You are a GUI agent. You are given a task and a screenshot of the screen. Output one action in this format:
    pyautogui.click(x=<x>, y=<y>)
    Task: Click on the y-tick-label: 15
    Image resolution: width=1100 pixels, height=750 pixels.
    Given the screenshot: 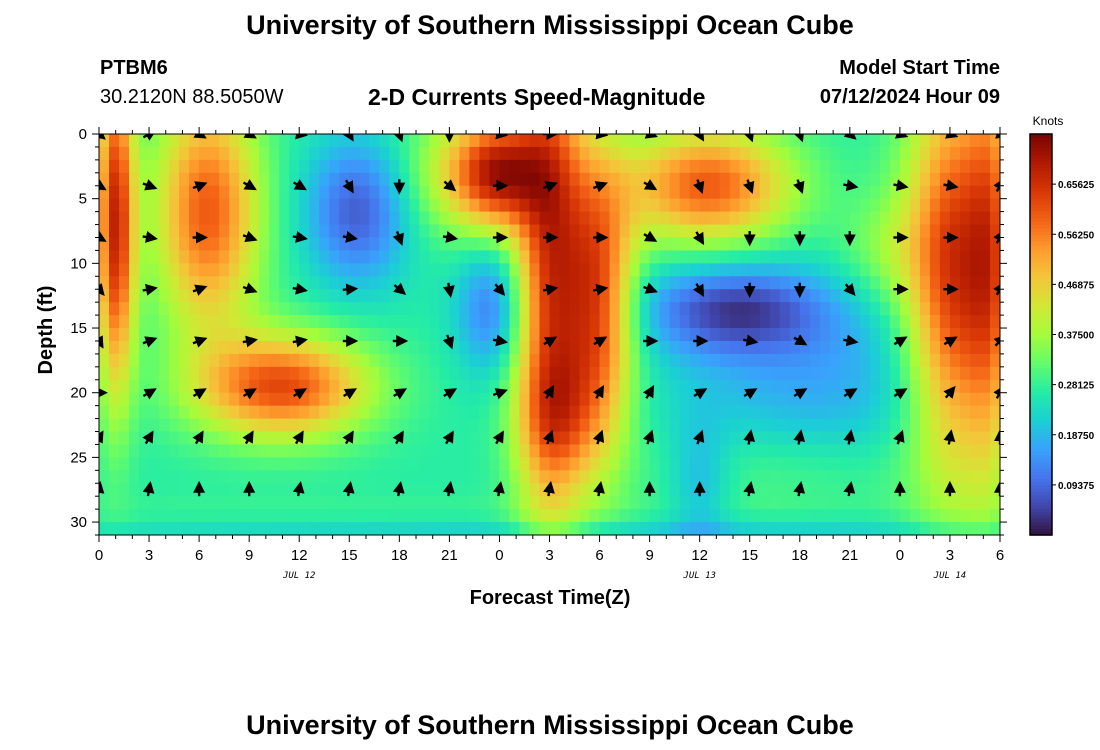 What is the action you would take?
    pyautogui.click(x=78, y=328)
    